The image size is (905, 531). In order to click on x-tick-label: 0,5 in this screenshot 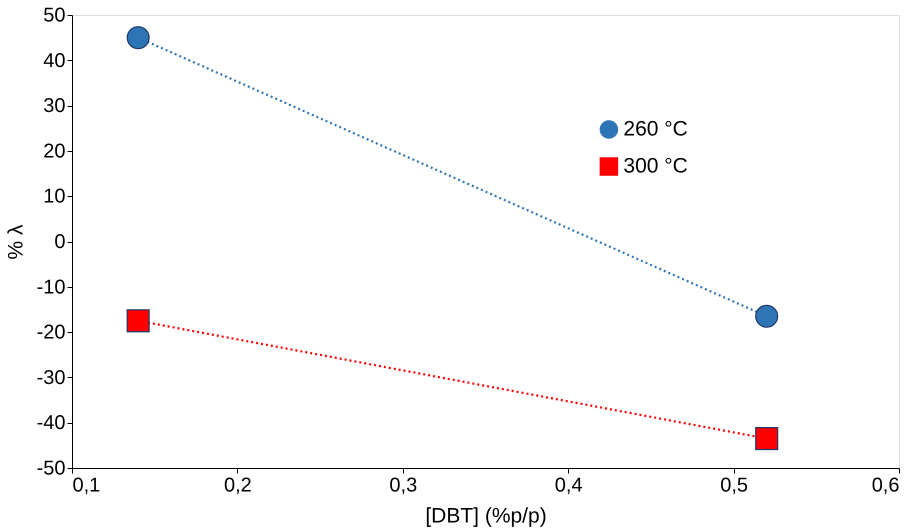, I will do `click(734, 485)`.